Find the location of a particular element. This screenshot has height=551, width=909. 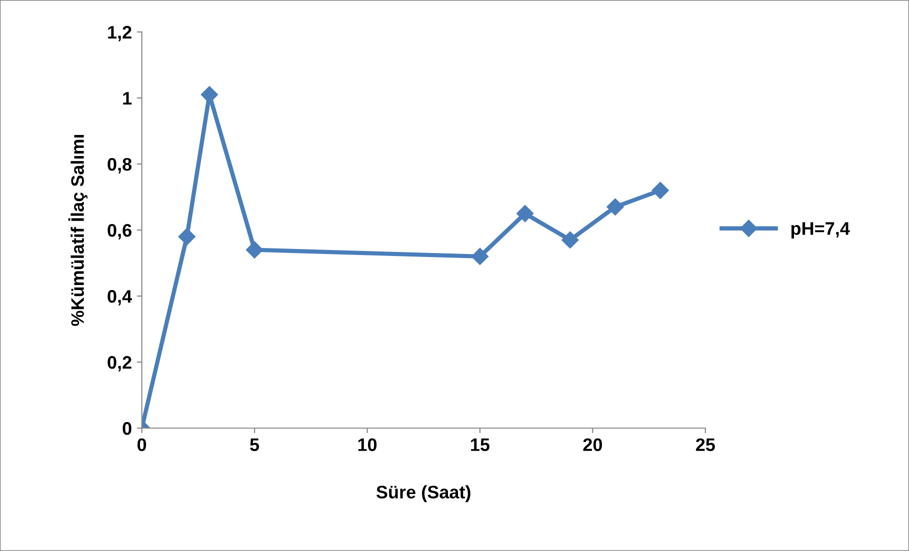

x-axis-title: Süre (Saat) is located at coordinates (423, 493).